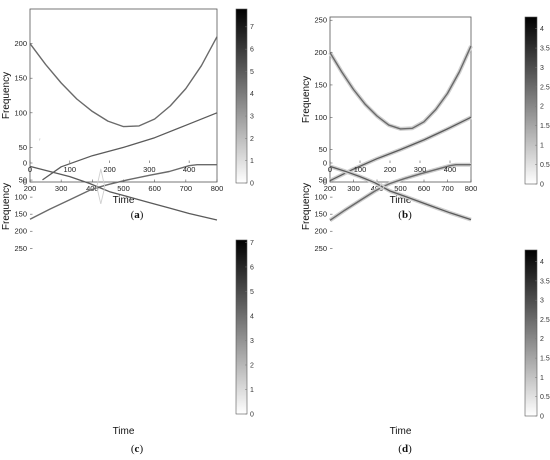 The width and height of the screenshot is (550, 460). What do you see at coordinates (545, 87) in the screenshot?
I see `colorbar-tick-label-b-5: 2.5` at bounding box center [545, 87].